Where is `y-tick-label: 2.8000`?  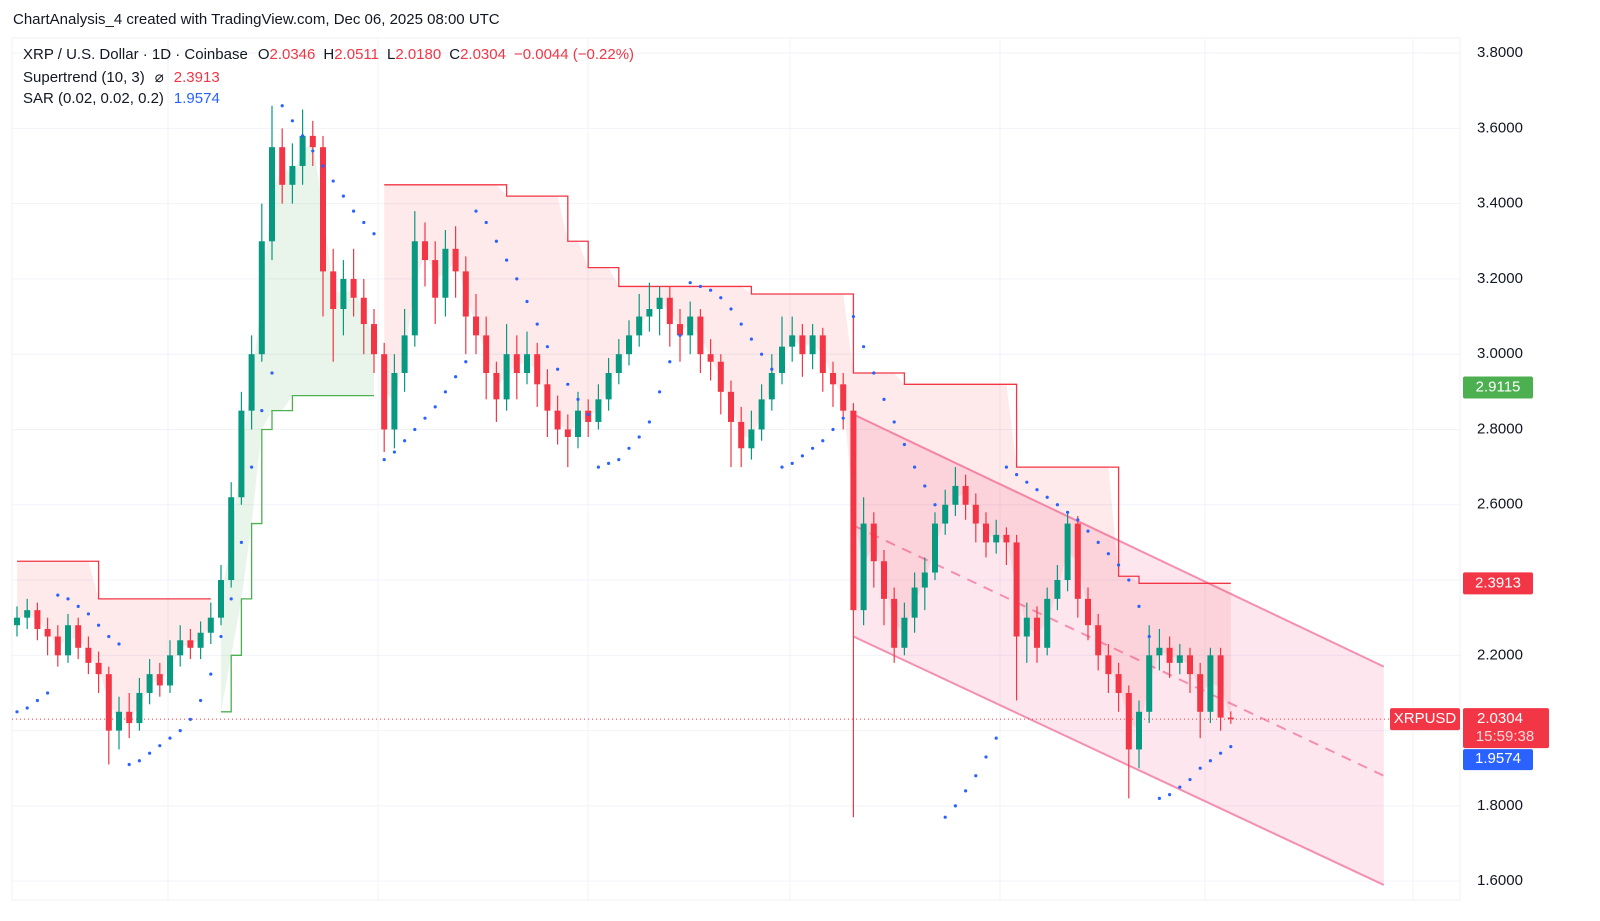
y-tick-label: 2.8000 is located at coordinates (1500, 428).